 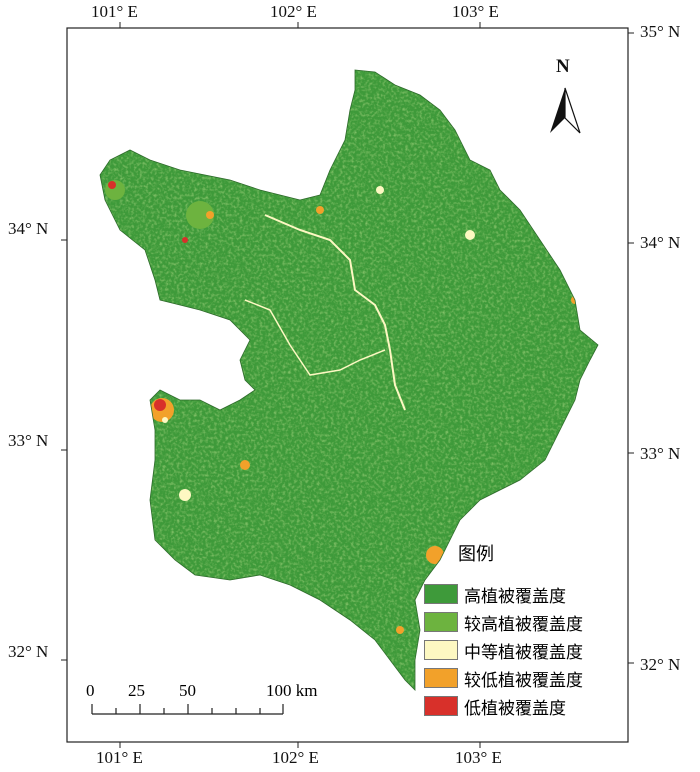 I want to click on lon-label-bottom: 103° E, so click(x=478, y=757).